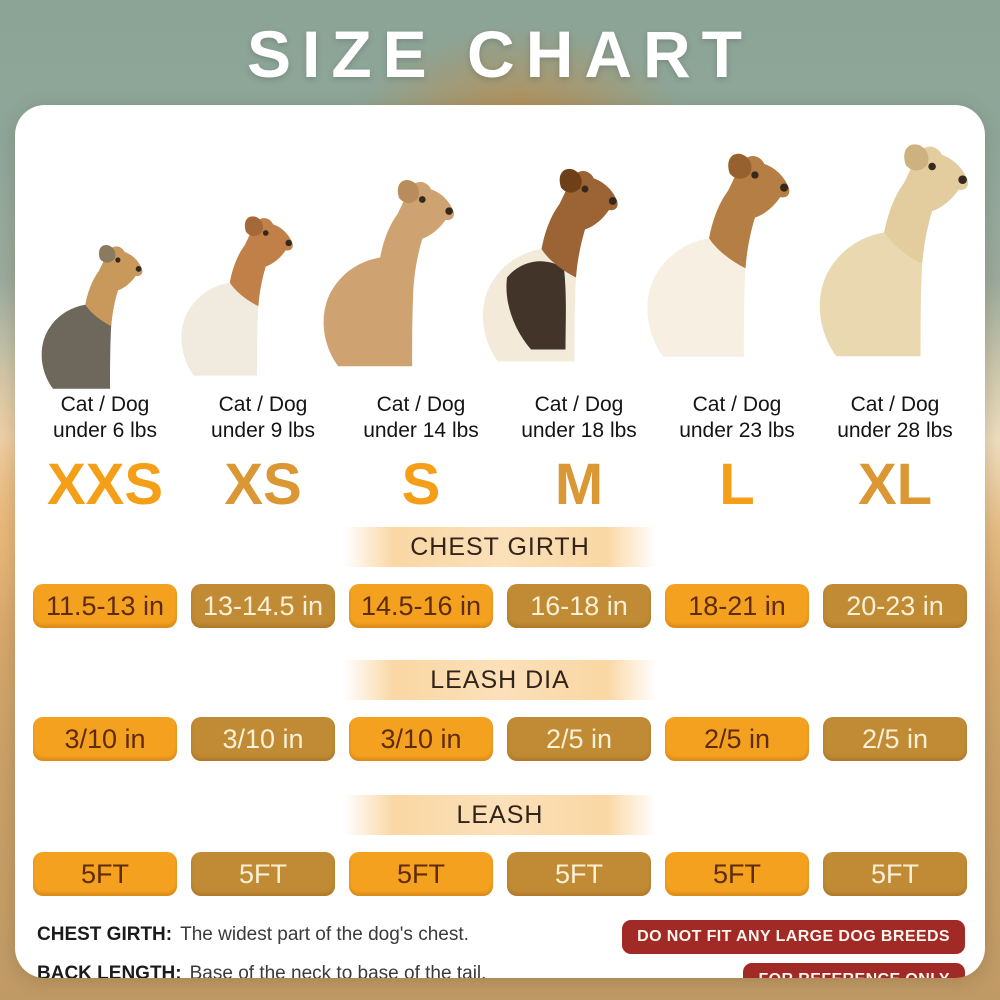  I want to click on dog-photo-xs, so click(236, 295).